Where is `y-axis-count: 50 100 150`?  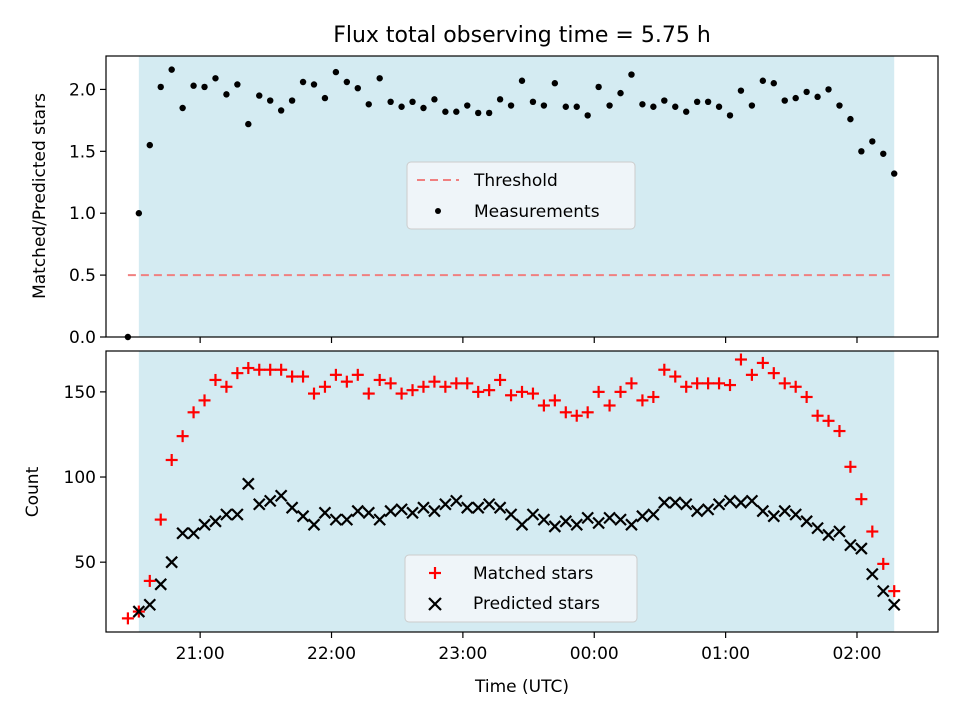 y-axis-count: 50 100 150 is located at coordinates (85, 478).